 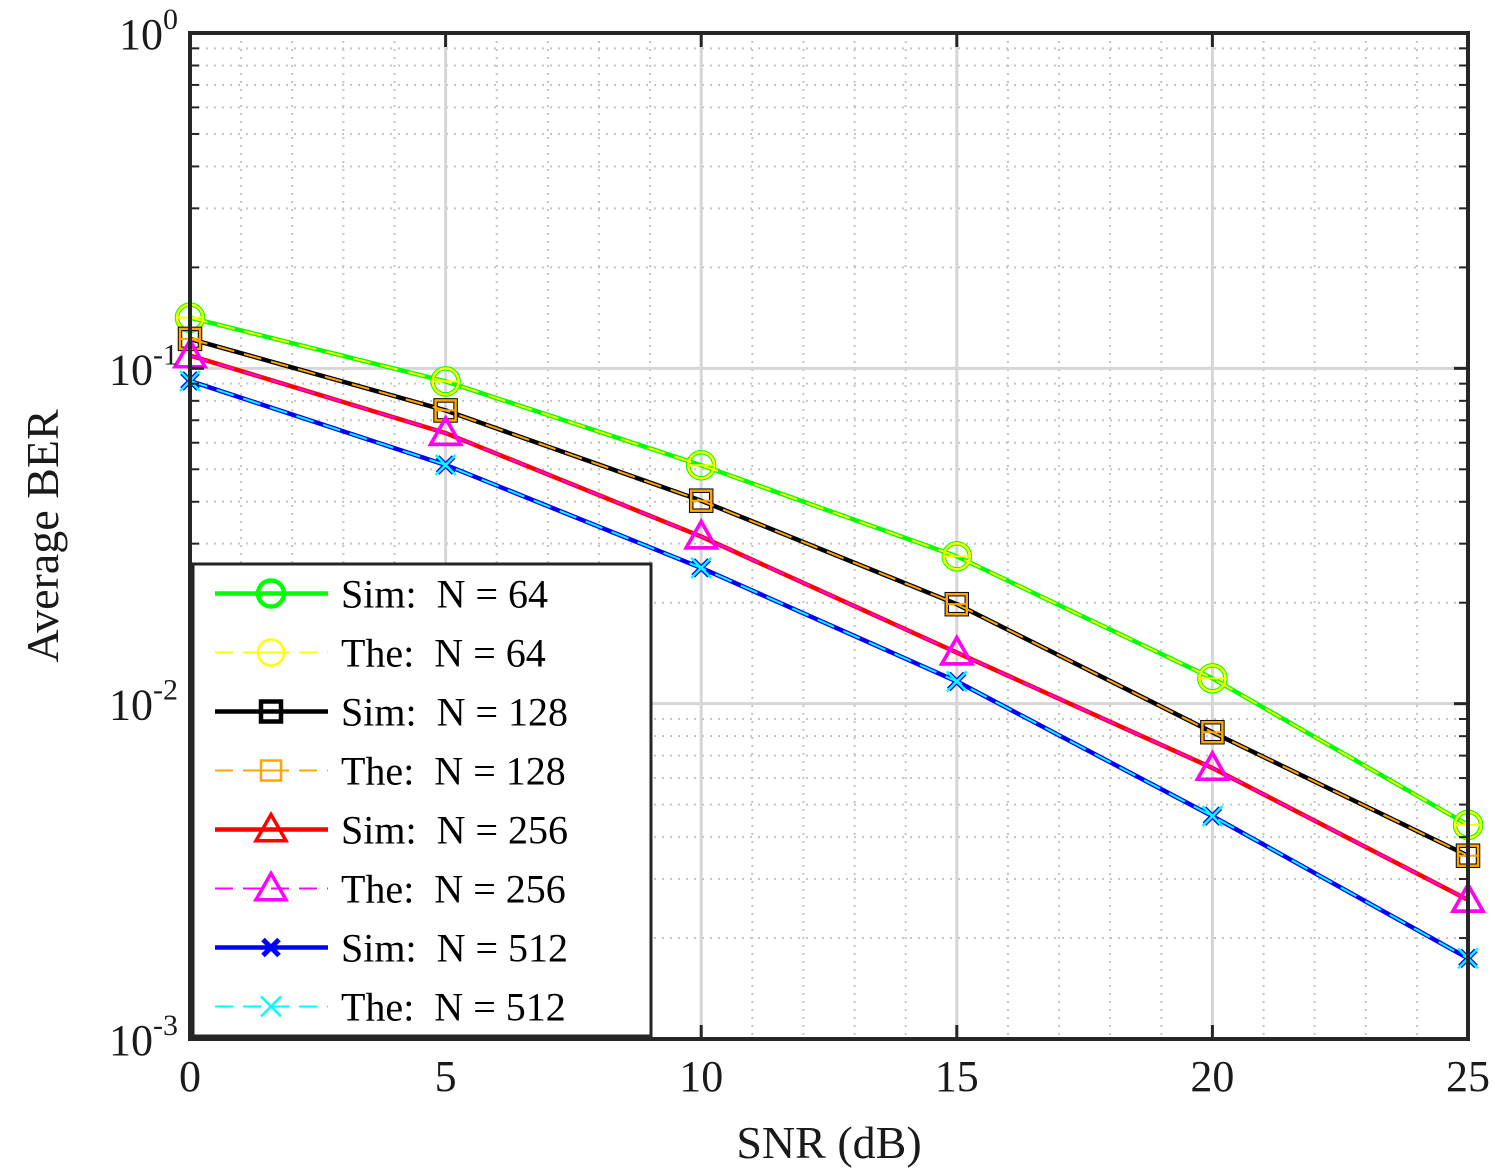 What do you see at coordinates (453, 1007) in the screenshot?
I see `legend-label: The: N = 512` at bounding box center [453, 1007].